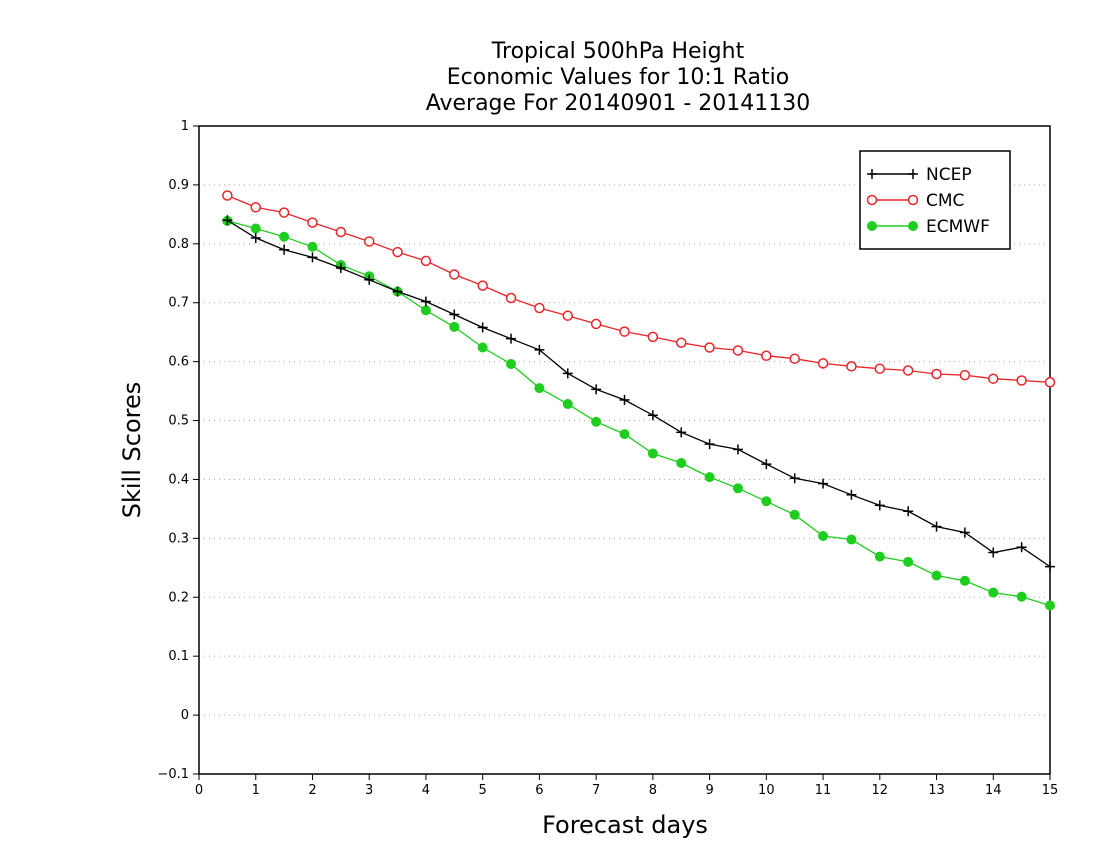  What do you see at coordinates (626, 786) in the screenshot?
I see `x-axis-ticks: 0 1 2 3 4 5 6 7 8 9 10 11 12 13 14 15` at bounding box center [626, 786].